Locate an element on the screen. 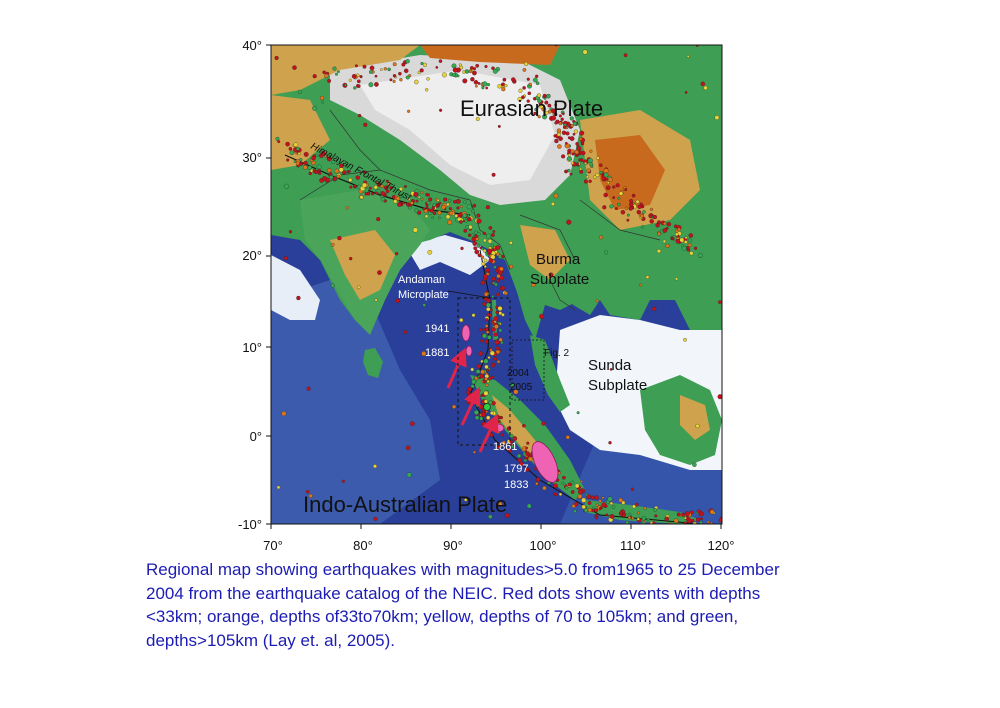  label-2004: 2004 is located at coordinates (518, 373).